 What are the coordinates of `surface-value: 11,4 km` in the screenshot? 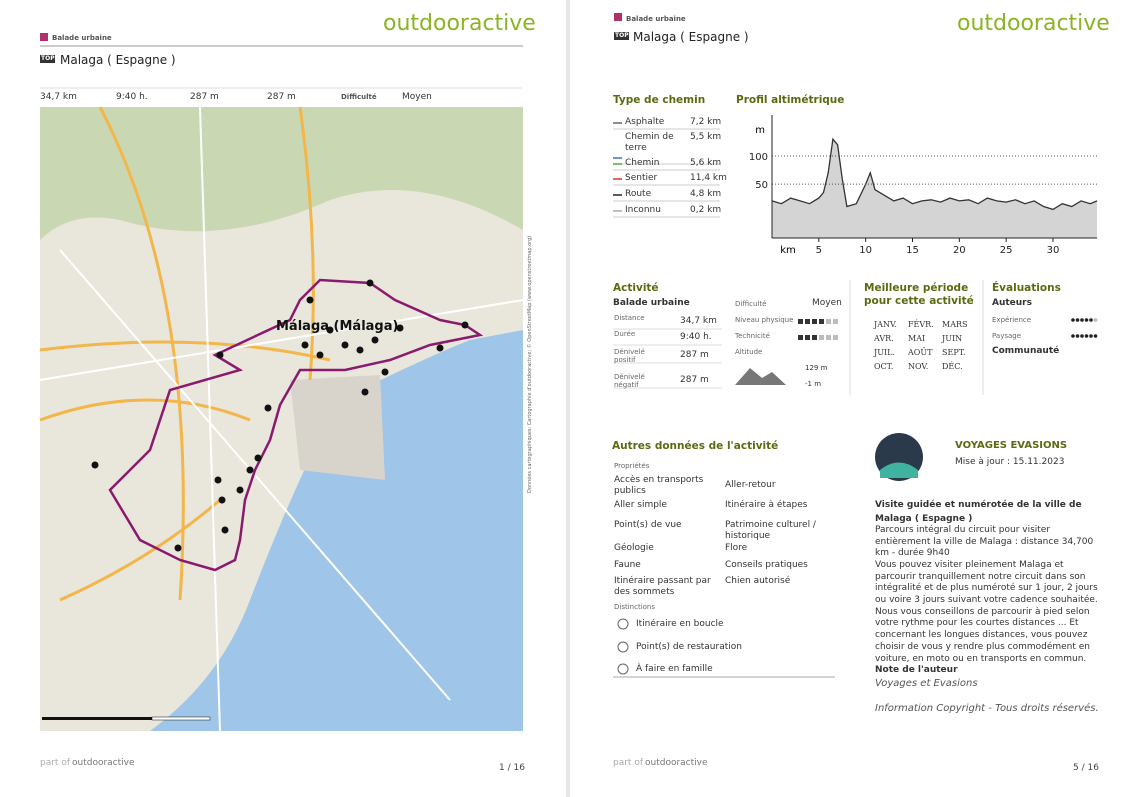 It's located at (708, 178).